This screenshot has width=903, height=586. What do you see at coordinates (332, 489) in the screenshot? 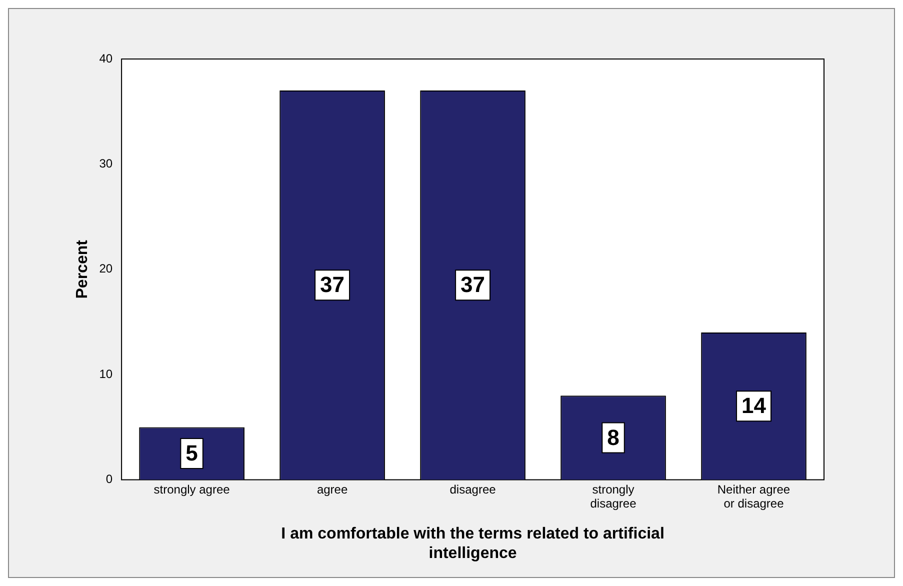
I see `x-tick-label: agree` at bounding box center [332, 489].